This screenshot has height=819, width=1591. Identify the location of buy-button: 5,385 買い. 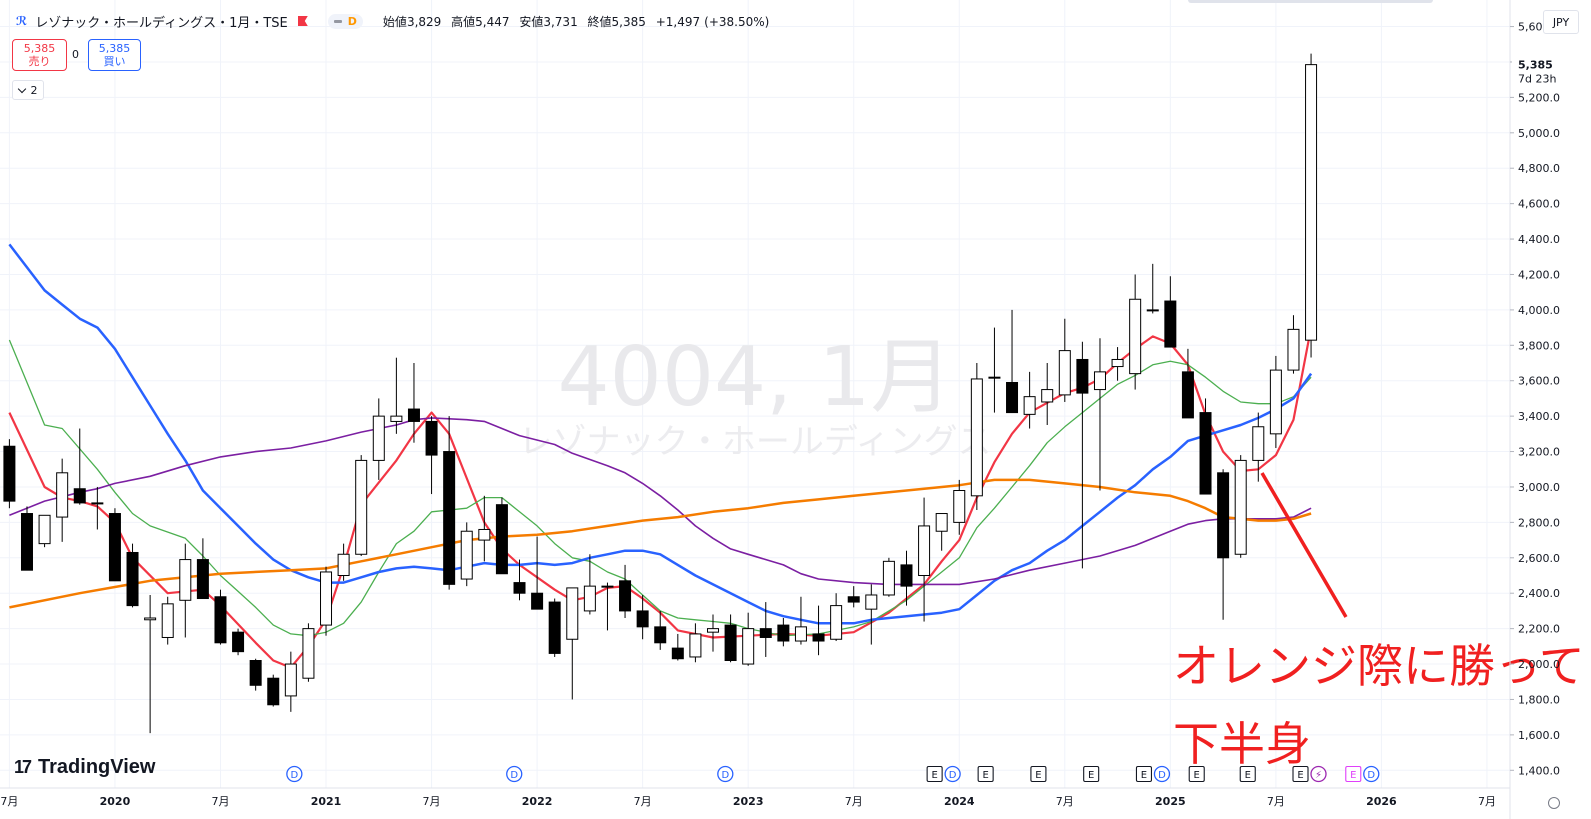
(114, 55).